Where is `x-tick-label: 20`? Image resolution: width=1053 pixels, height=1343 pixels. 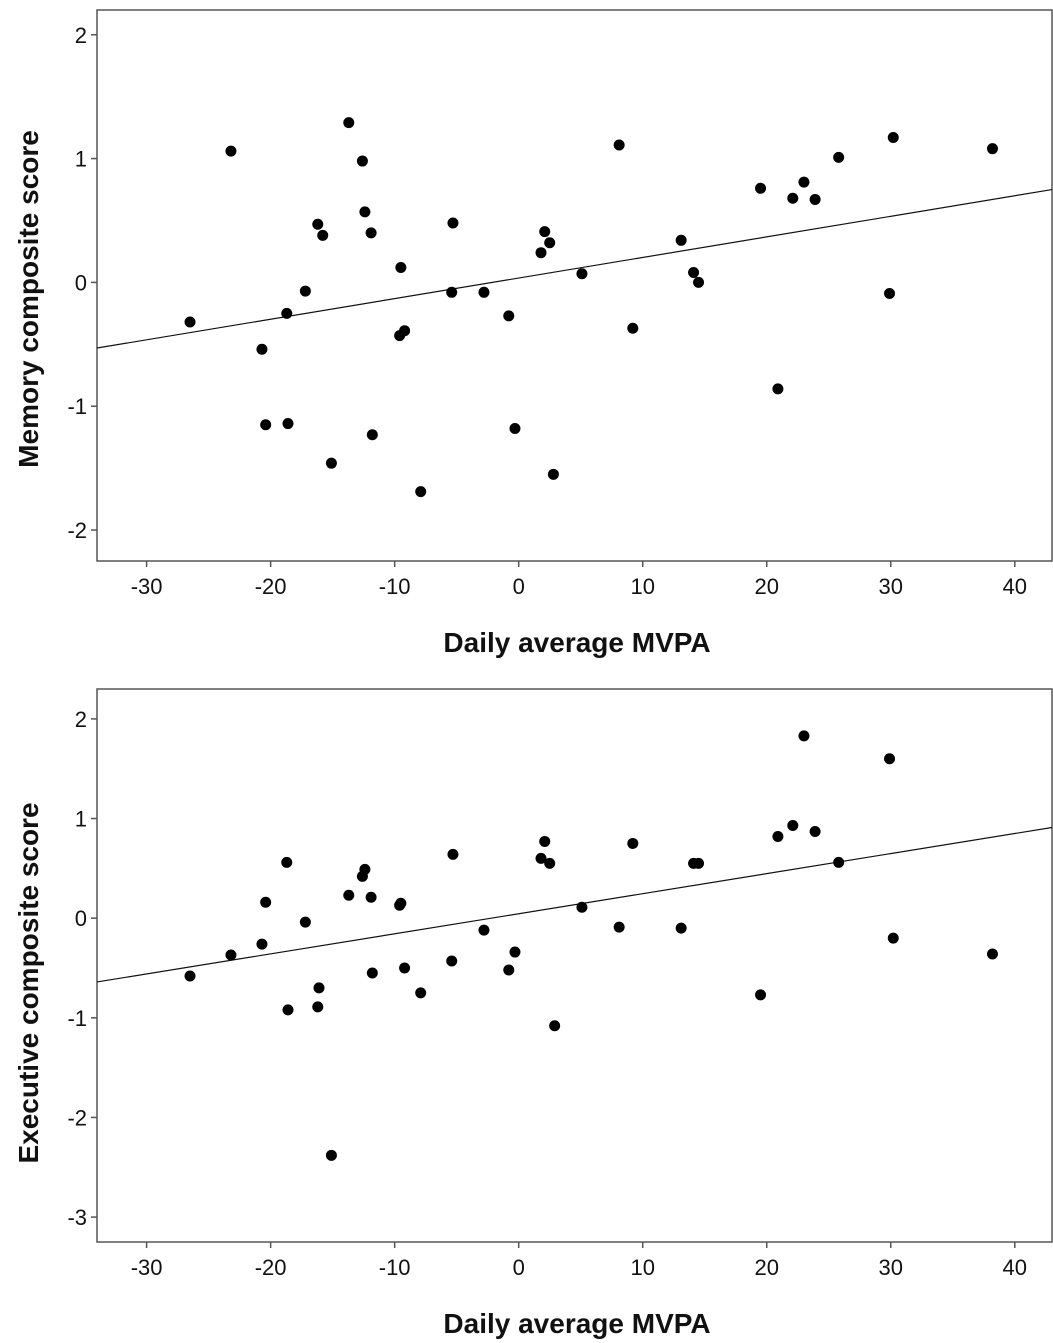 x-tick-label: 20 is located at coordinates (766, 586).